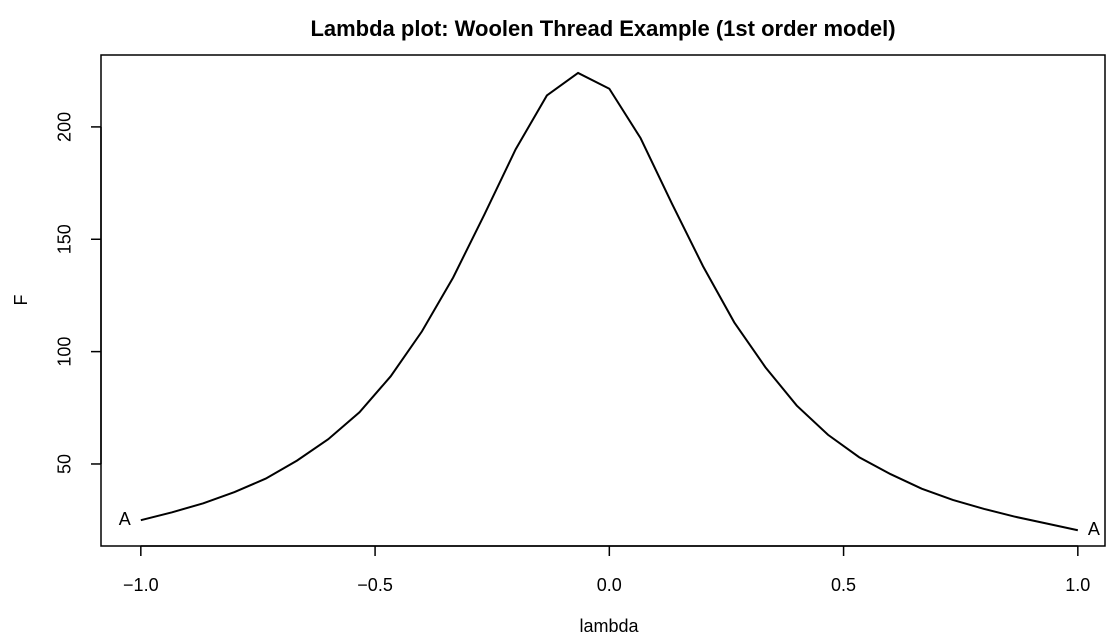 This screenshot has width=1107, height=641. I want to click on y-tick-label: 150, so click(65, 239).